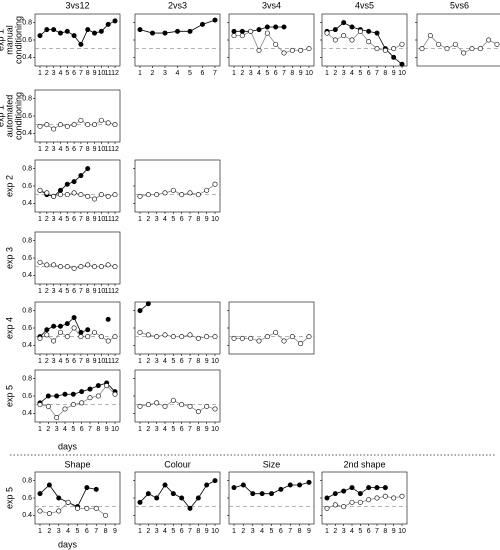 The width and height of the screenshot is (500, 550). I want to click on column-title: 3vs12, so click(77, 5).